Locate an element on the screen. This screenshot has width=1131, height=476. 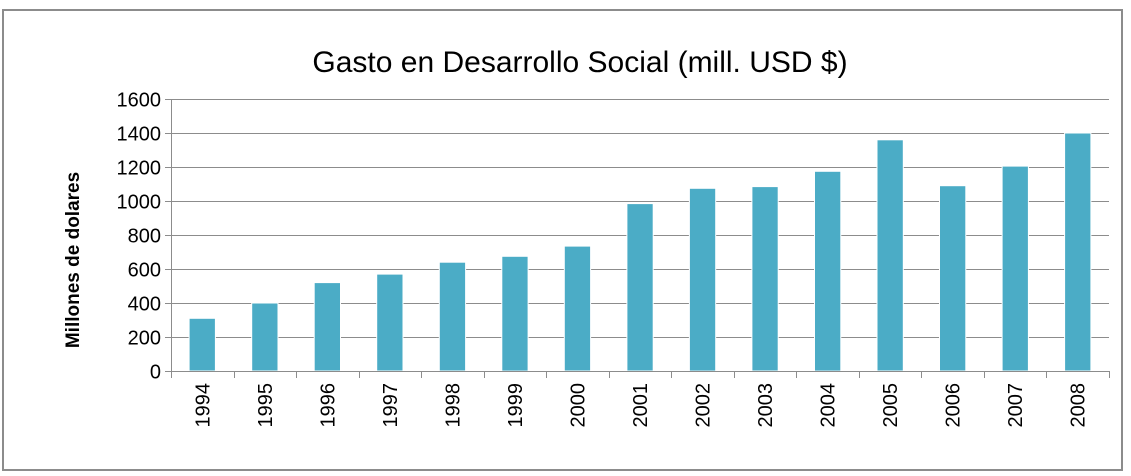
x-tick-label: 2002 is located at coordinates (704, 405).